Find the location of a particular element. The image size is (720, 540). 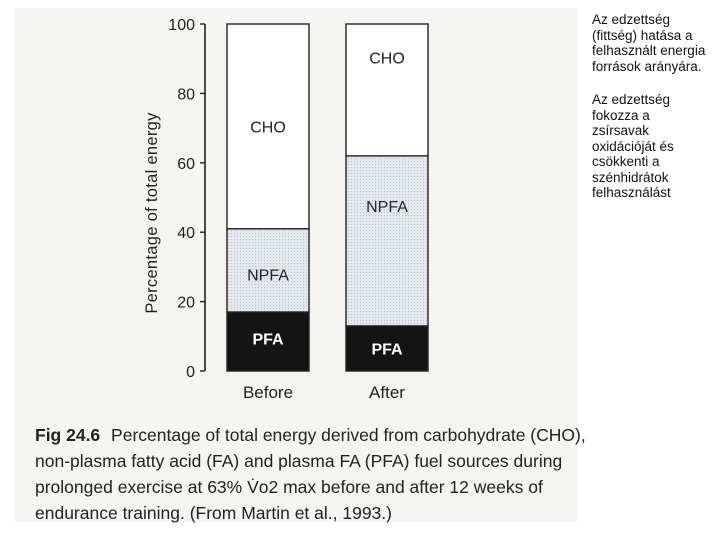

figure-number: Fig 24.6 is located at coordinates (68, 435).